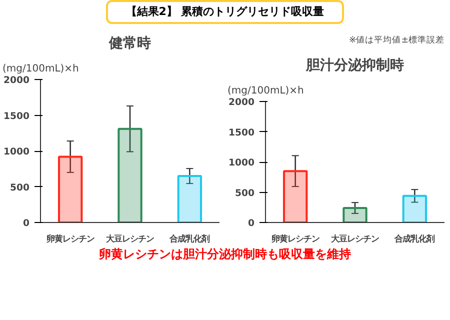  I want to click on chart-title: 胆汁分泌抑制時, so click(354, 66).